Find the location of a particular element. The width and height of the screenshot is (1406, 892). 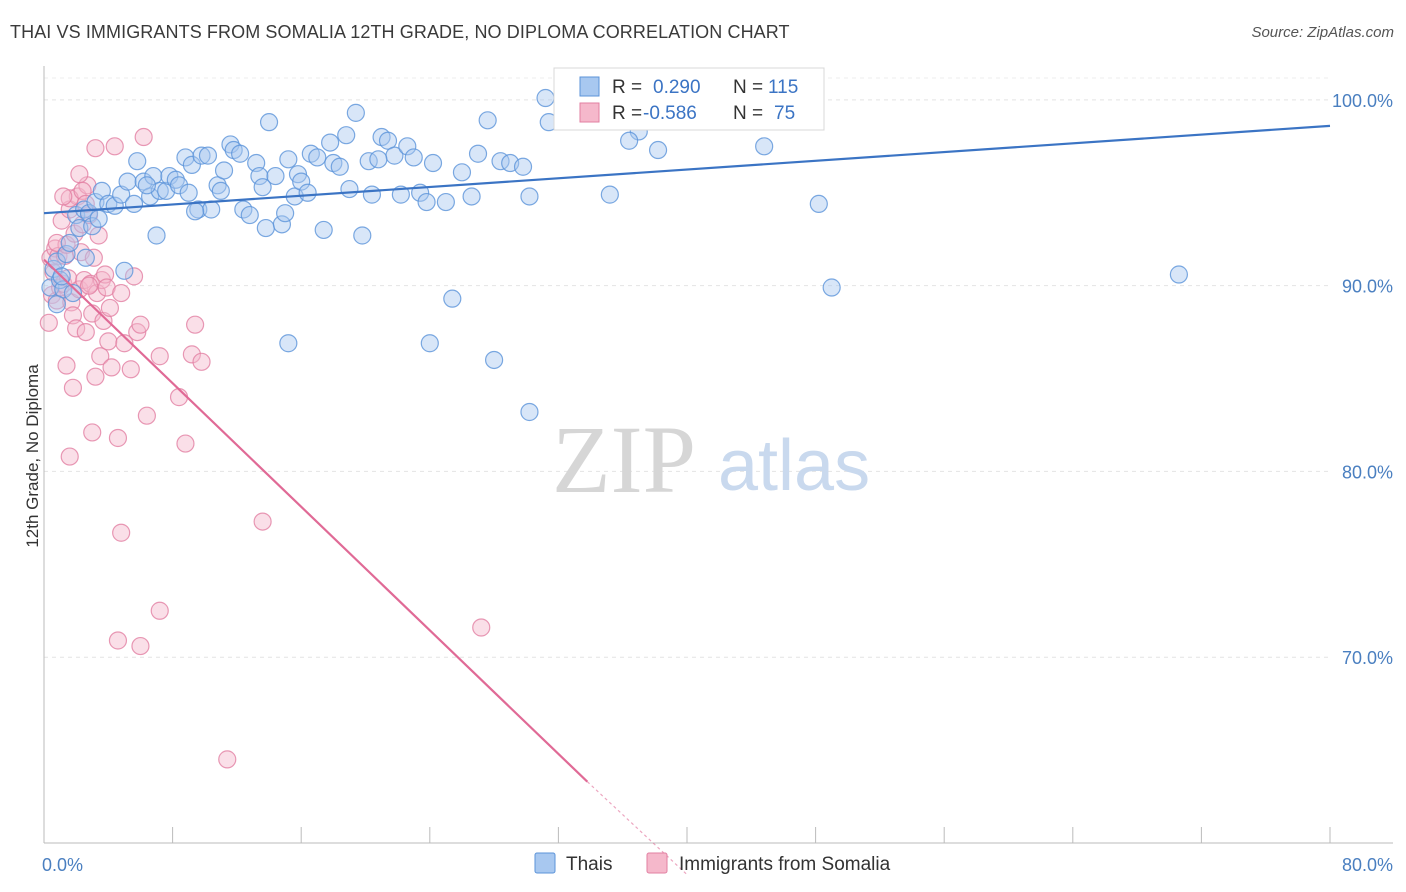

y-tick-label-1: 90.0% is located at coordinates (1367, 287).